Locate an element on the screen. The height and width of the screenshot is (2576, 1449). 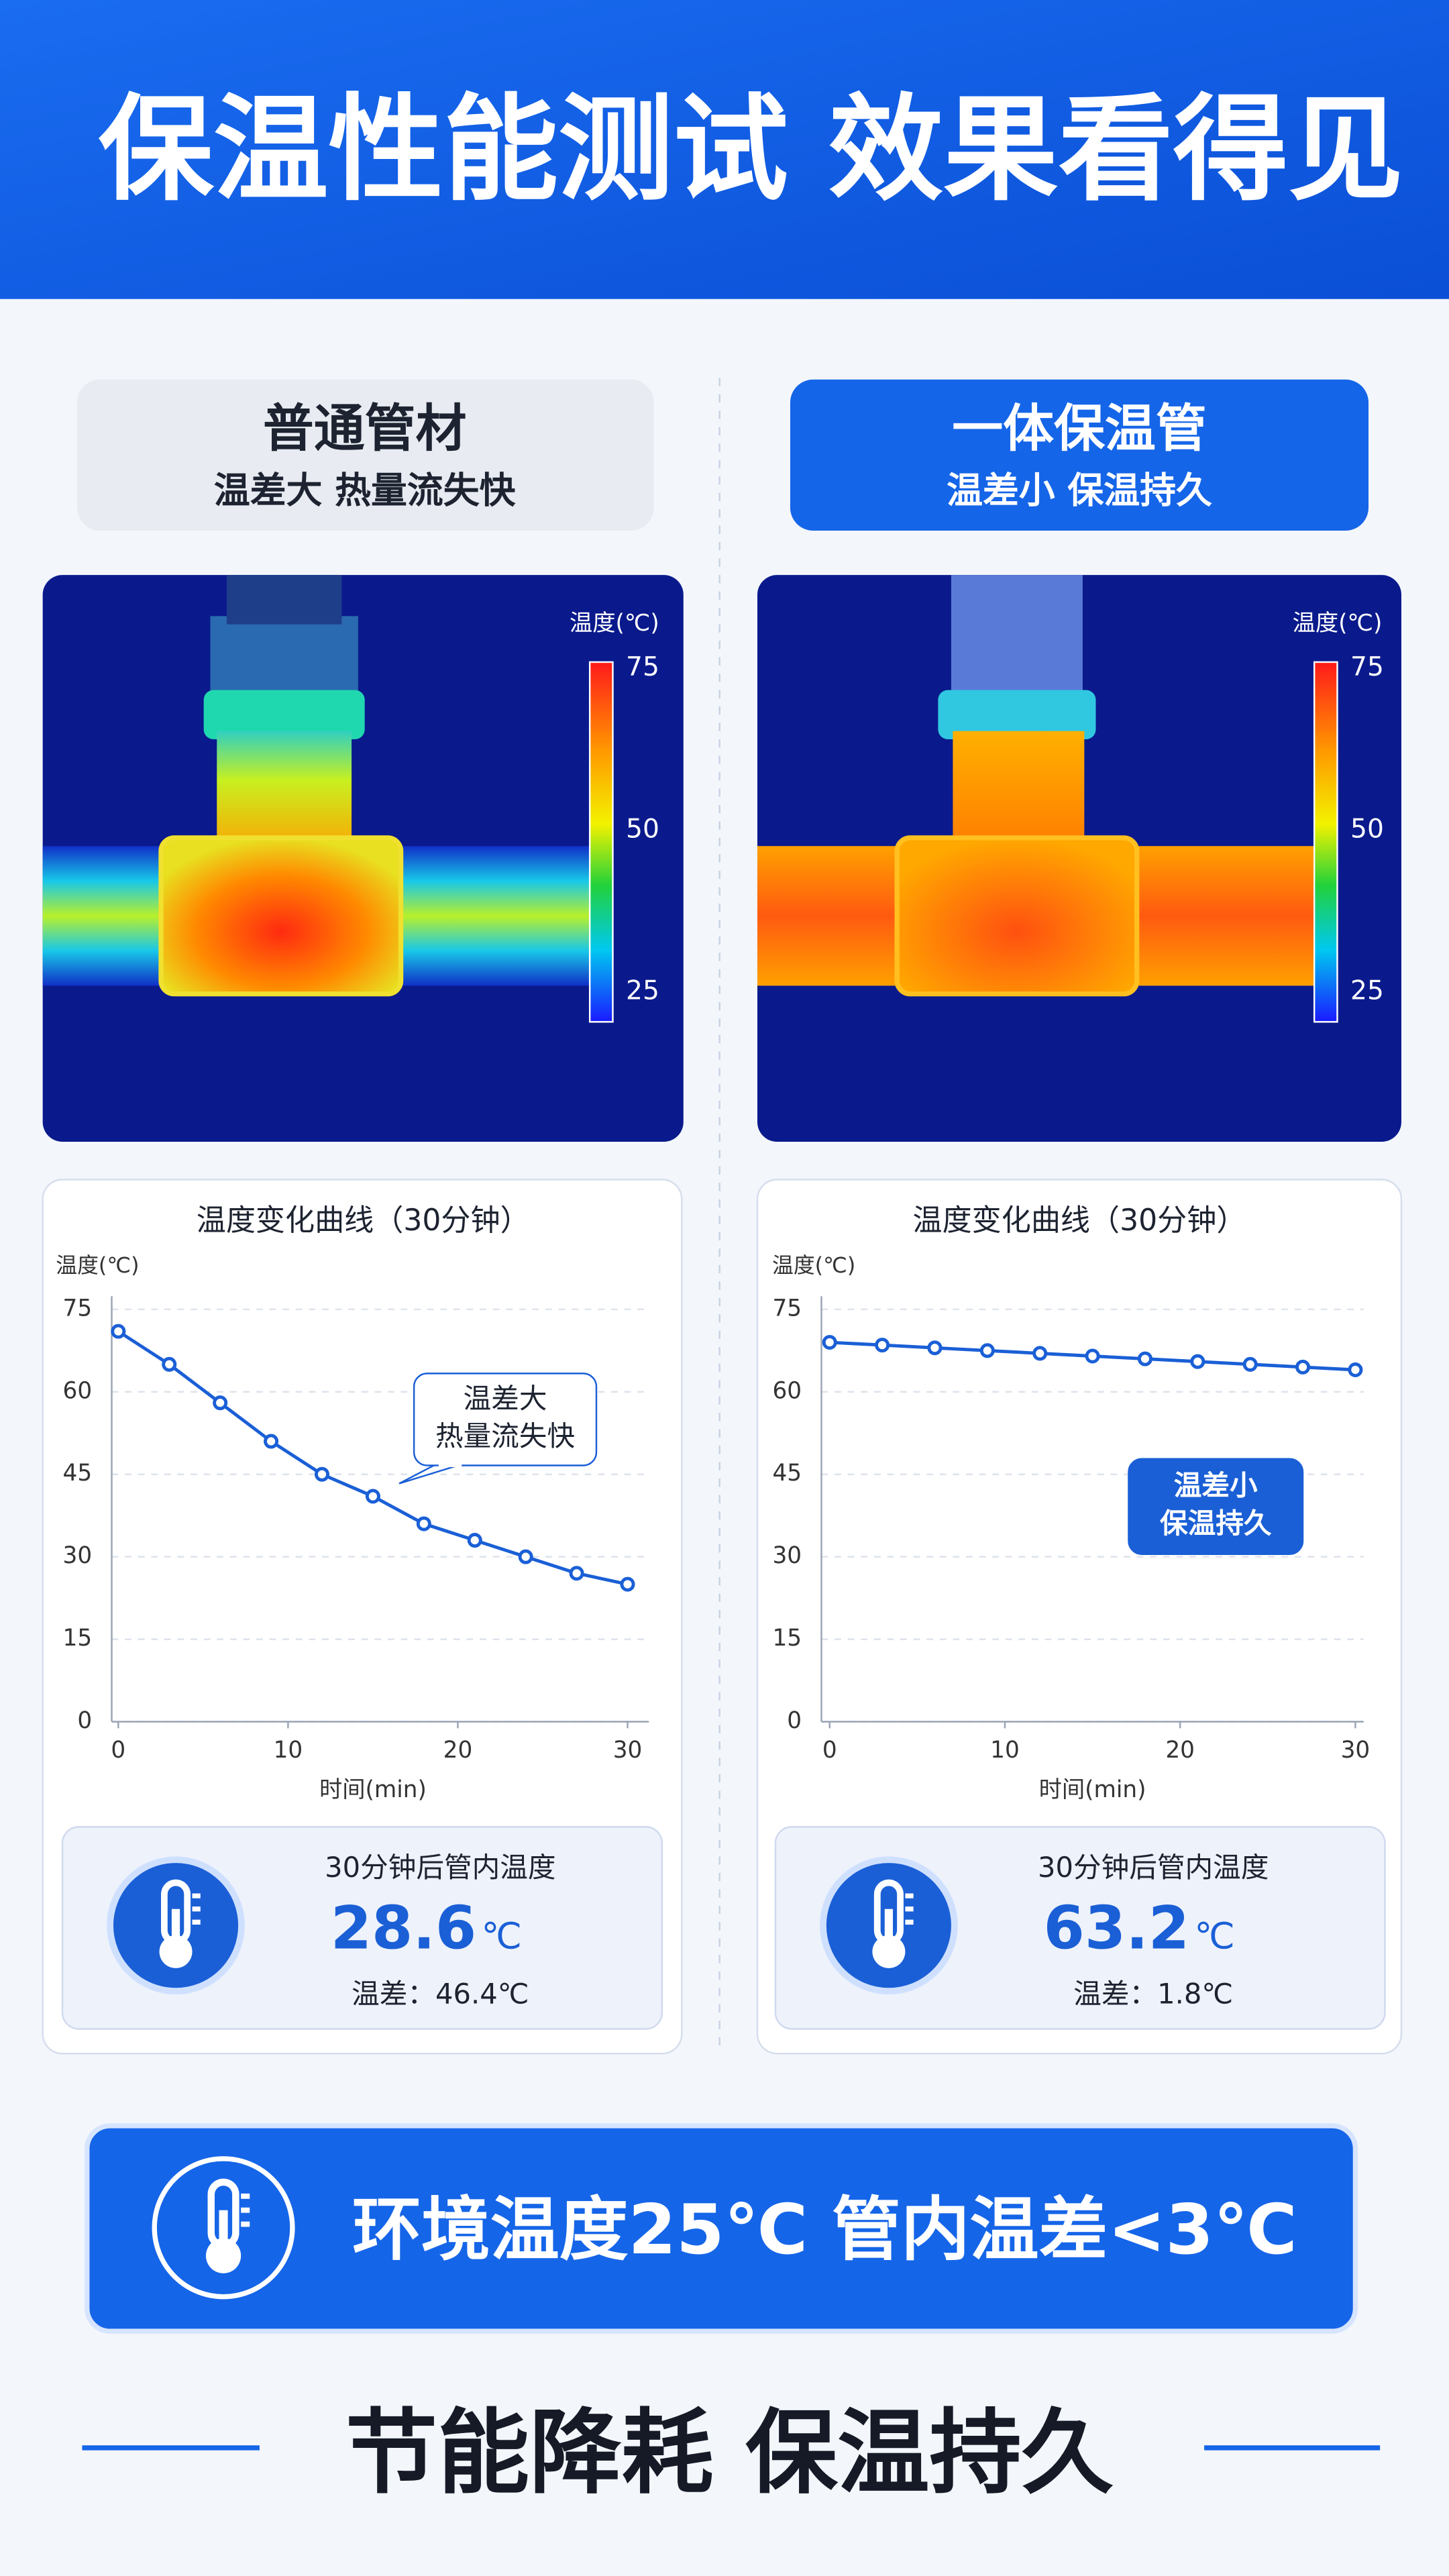
panel-title: 一体保温管 is located at coordinates (1079, 428).